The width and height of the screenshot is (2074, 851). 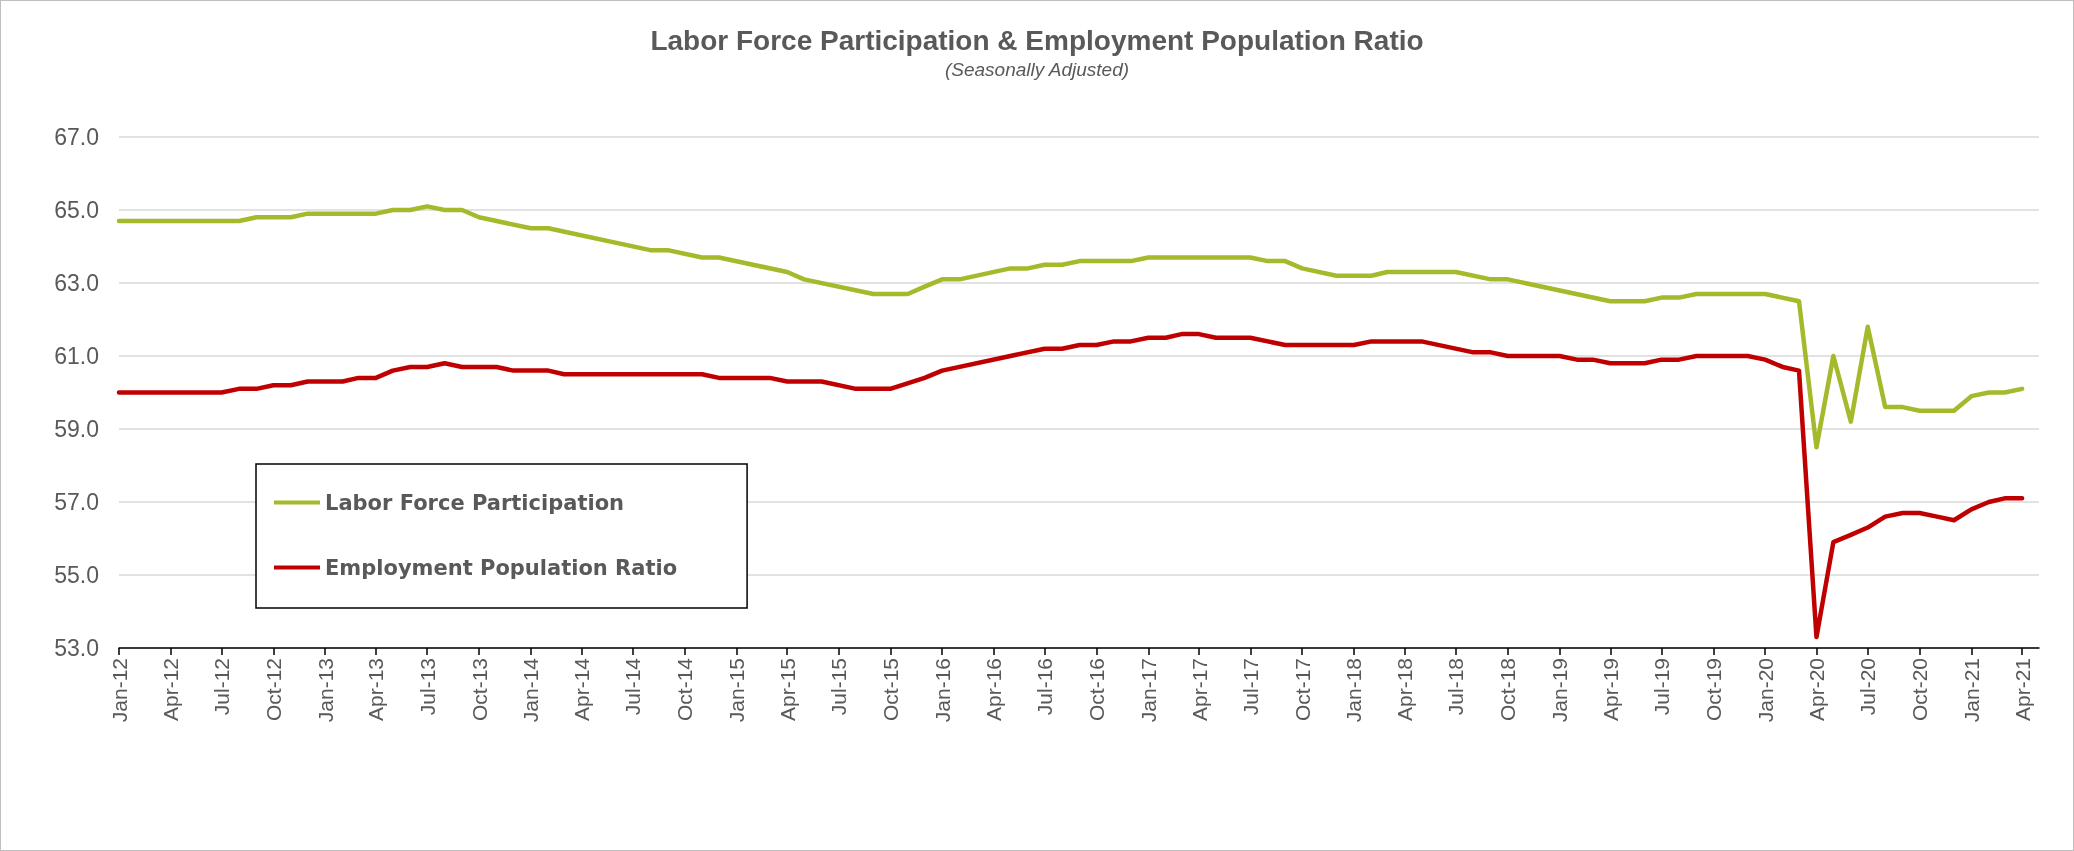 I want to click on y-tick-label: 61.0, so click(x=76, y=356).